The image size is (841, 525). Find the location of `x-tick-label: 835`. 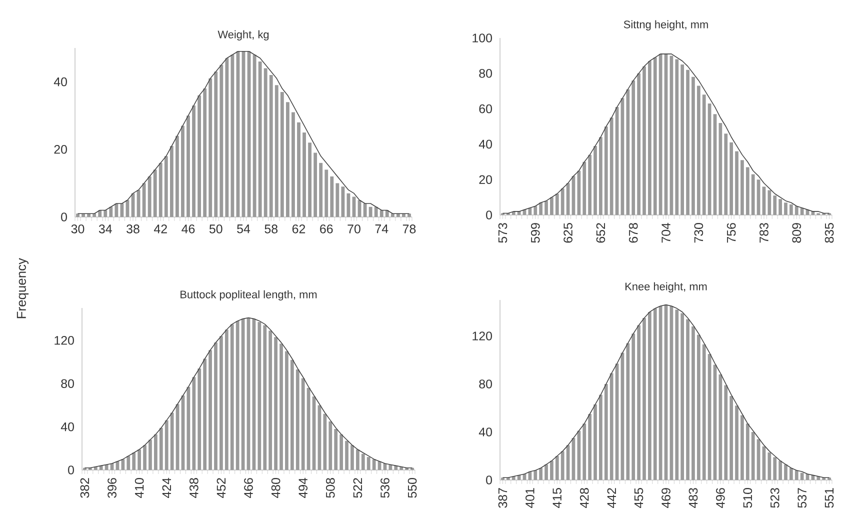

x-tick-label: 835 is located at coordinates (829, 233).